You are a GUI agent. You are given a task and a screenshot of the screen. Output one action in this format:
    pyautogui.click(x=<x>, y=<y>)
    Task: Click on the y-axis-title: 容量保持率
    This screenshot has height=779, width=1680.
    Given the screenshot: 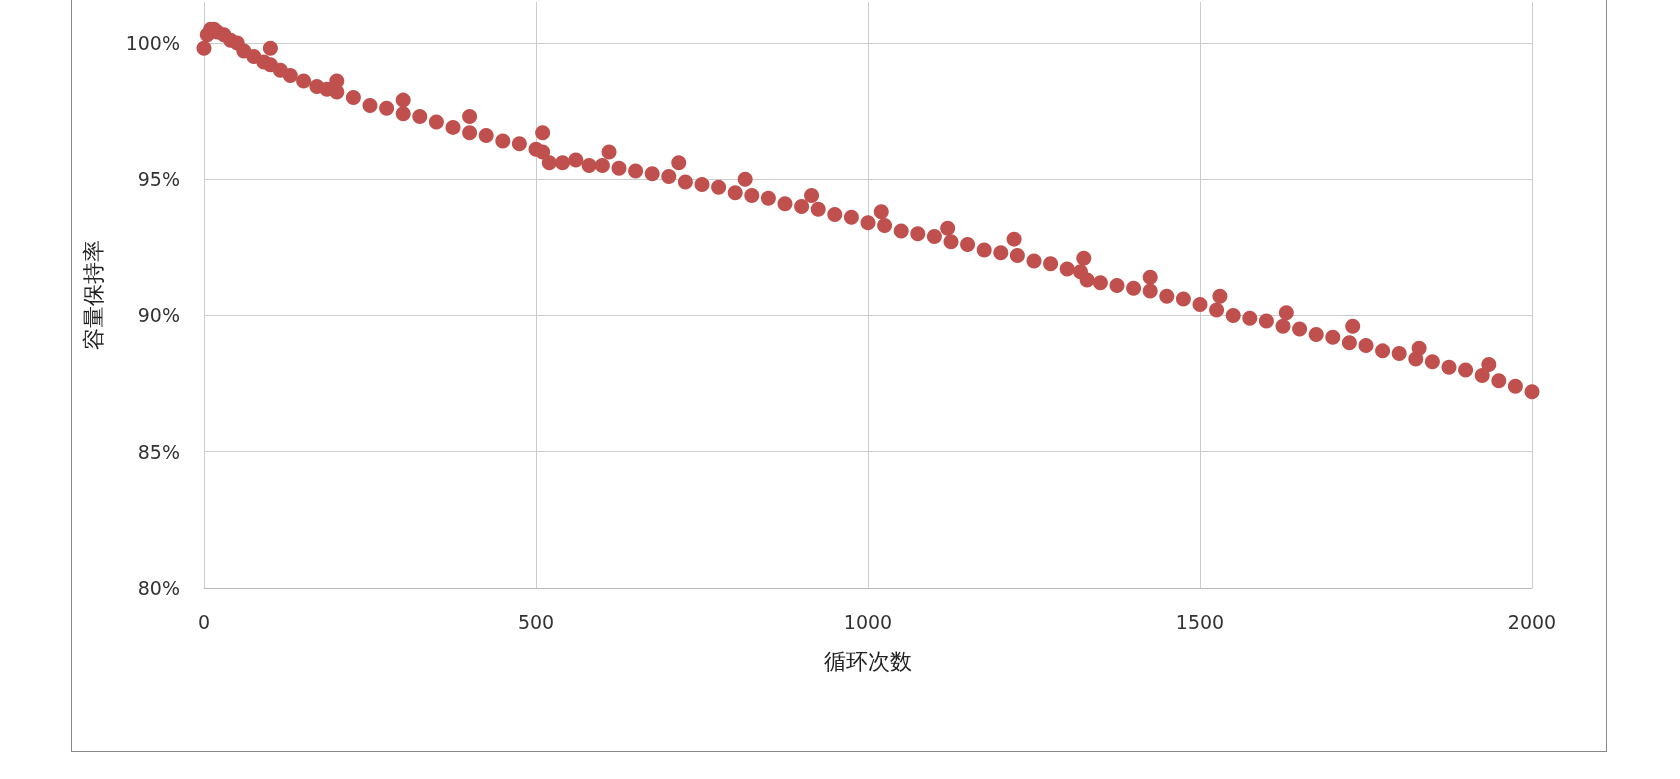 What is the action you would take?
    pyautogui.click(x=93, y=295)
    